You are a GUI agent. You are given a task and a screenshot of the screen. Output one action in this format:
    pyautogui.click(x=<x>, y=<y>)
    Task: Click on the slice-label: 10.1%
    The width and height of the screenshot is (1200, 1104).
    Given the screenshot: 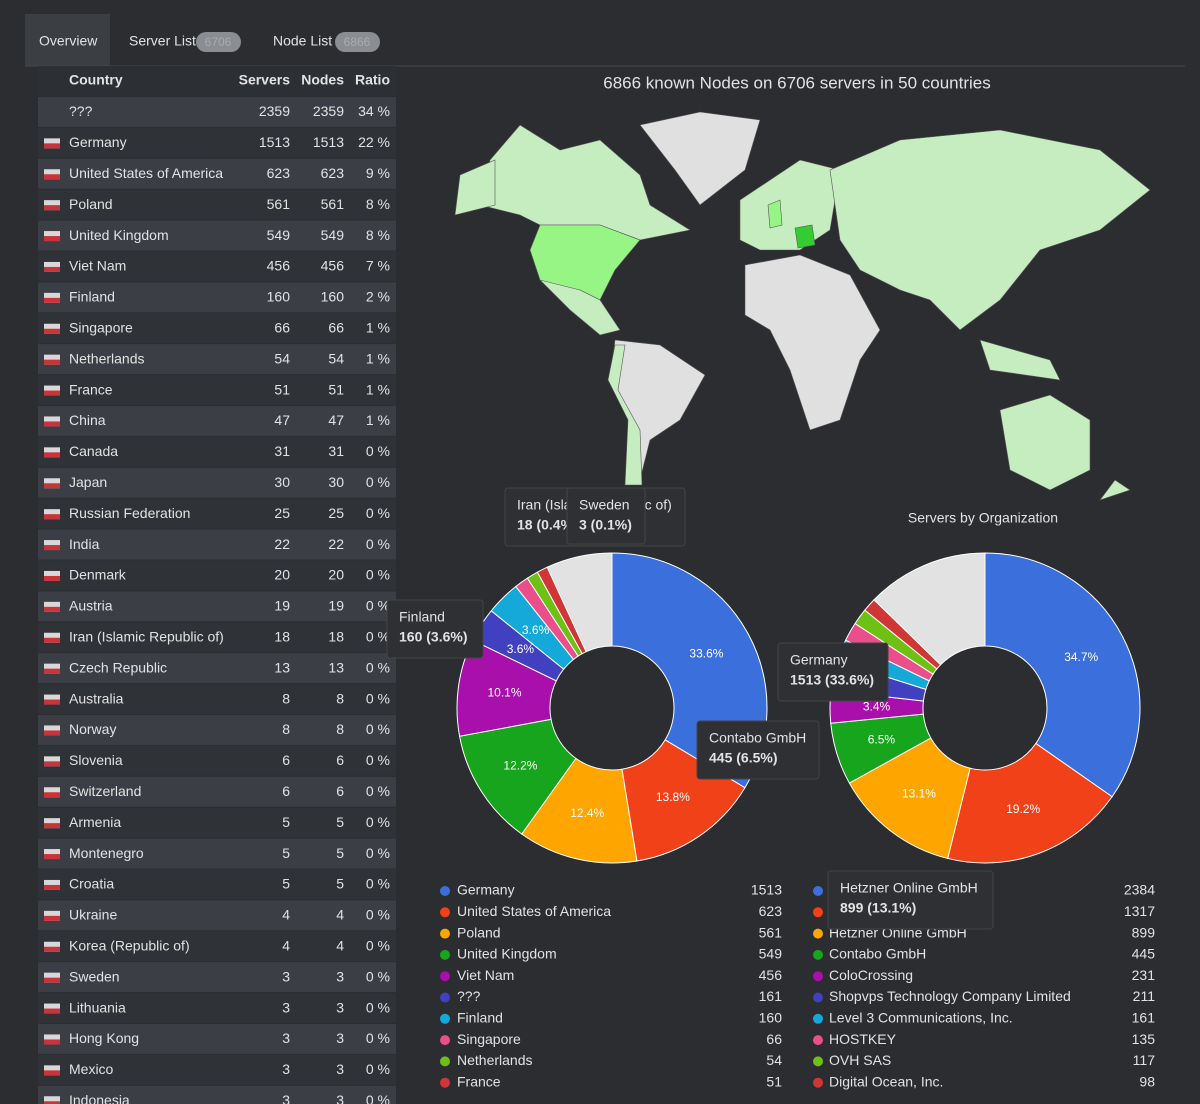 What is the action you would take?
    pyautogui.click(x=504, y=693)
    